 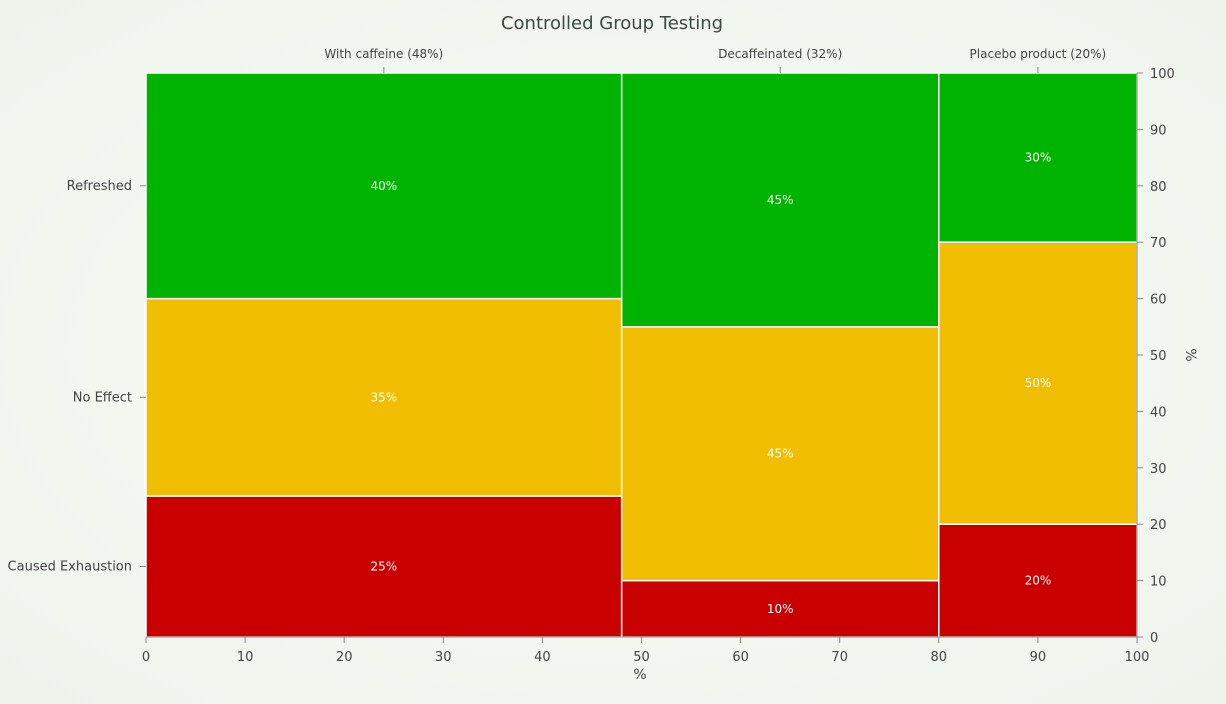 I want to click on chart-title: Controlled Group Testing, so click(x=612, y=23).